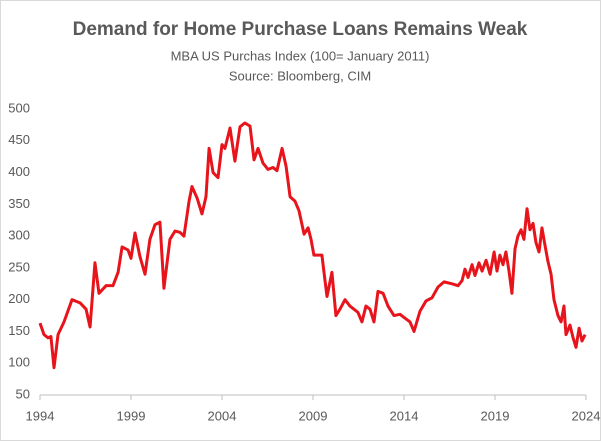 The width and height of the screenshot is (601, 441). Describe the element at coordinates (19, 235) in the screenshot. I see `y-tick-label: 300` at that location.